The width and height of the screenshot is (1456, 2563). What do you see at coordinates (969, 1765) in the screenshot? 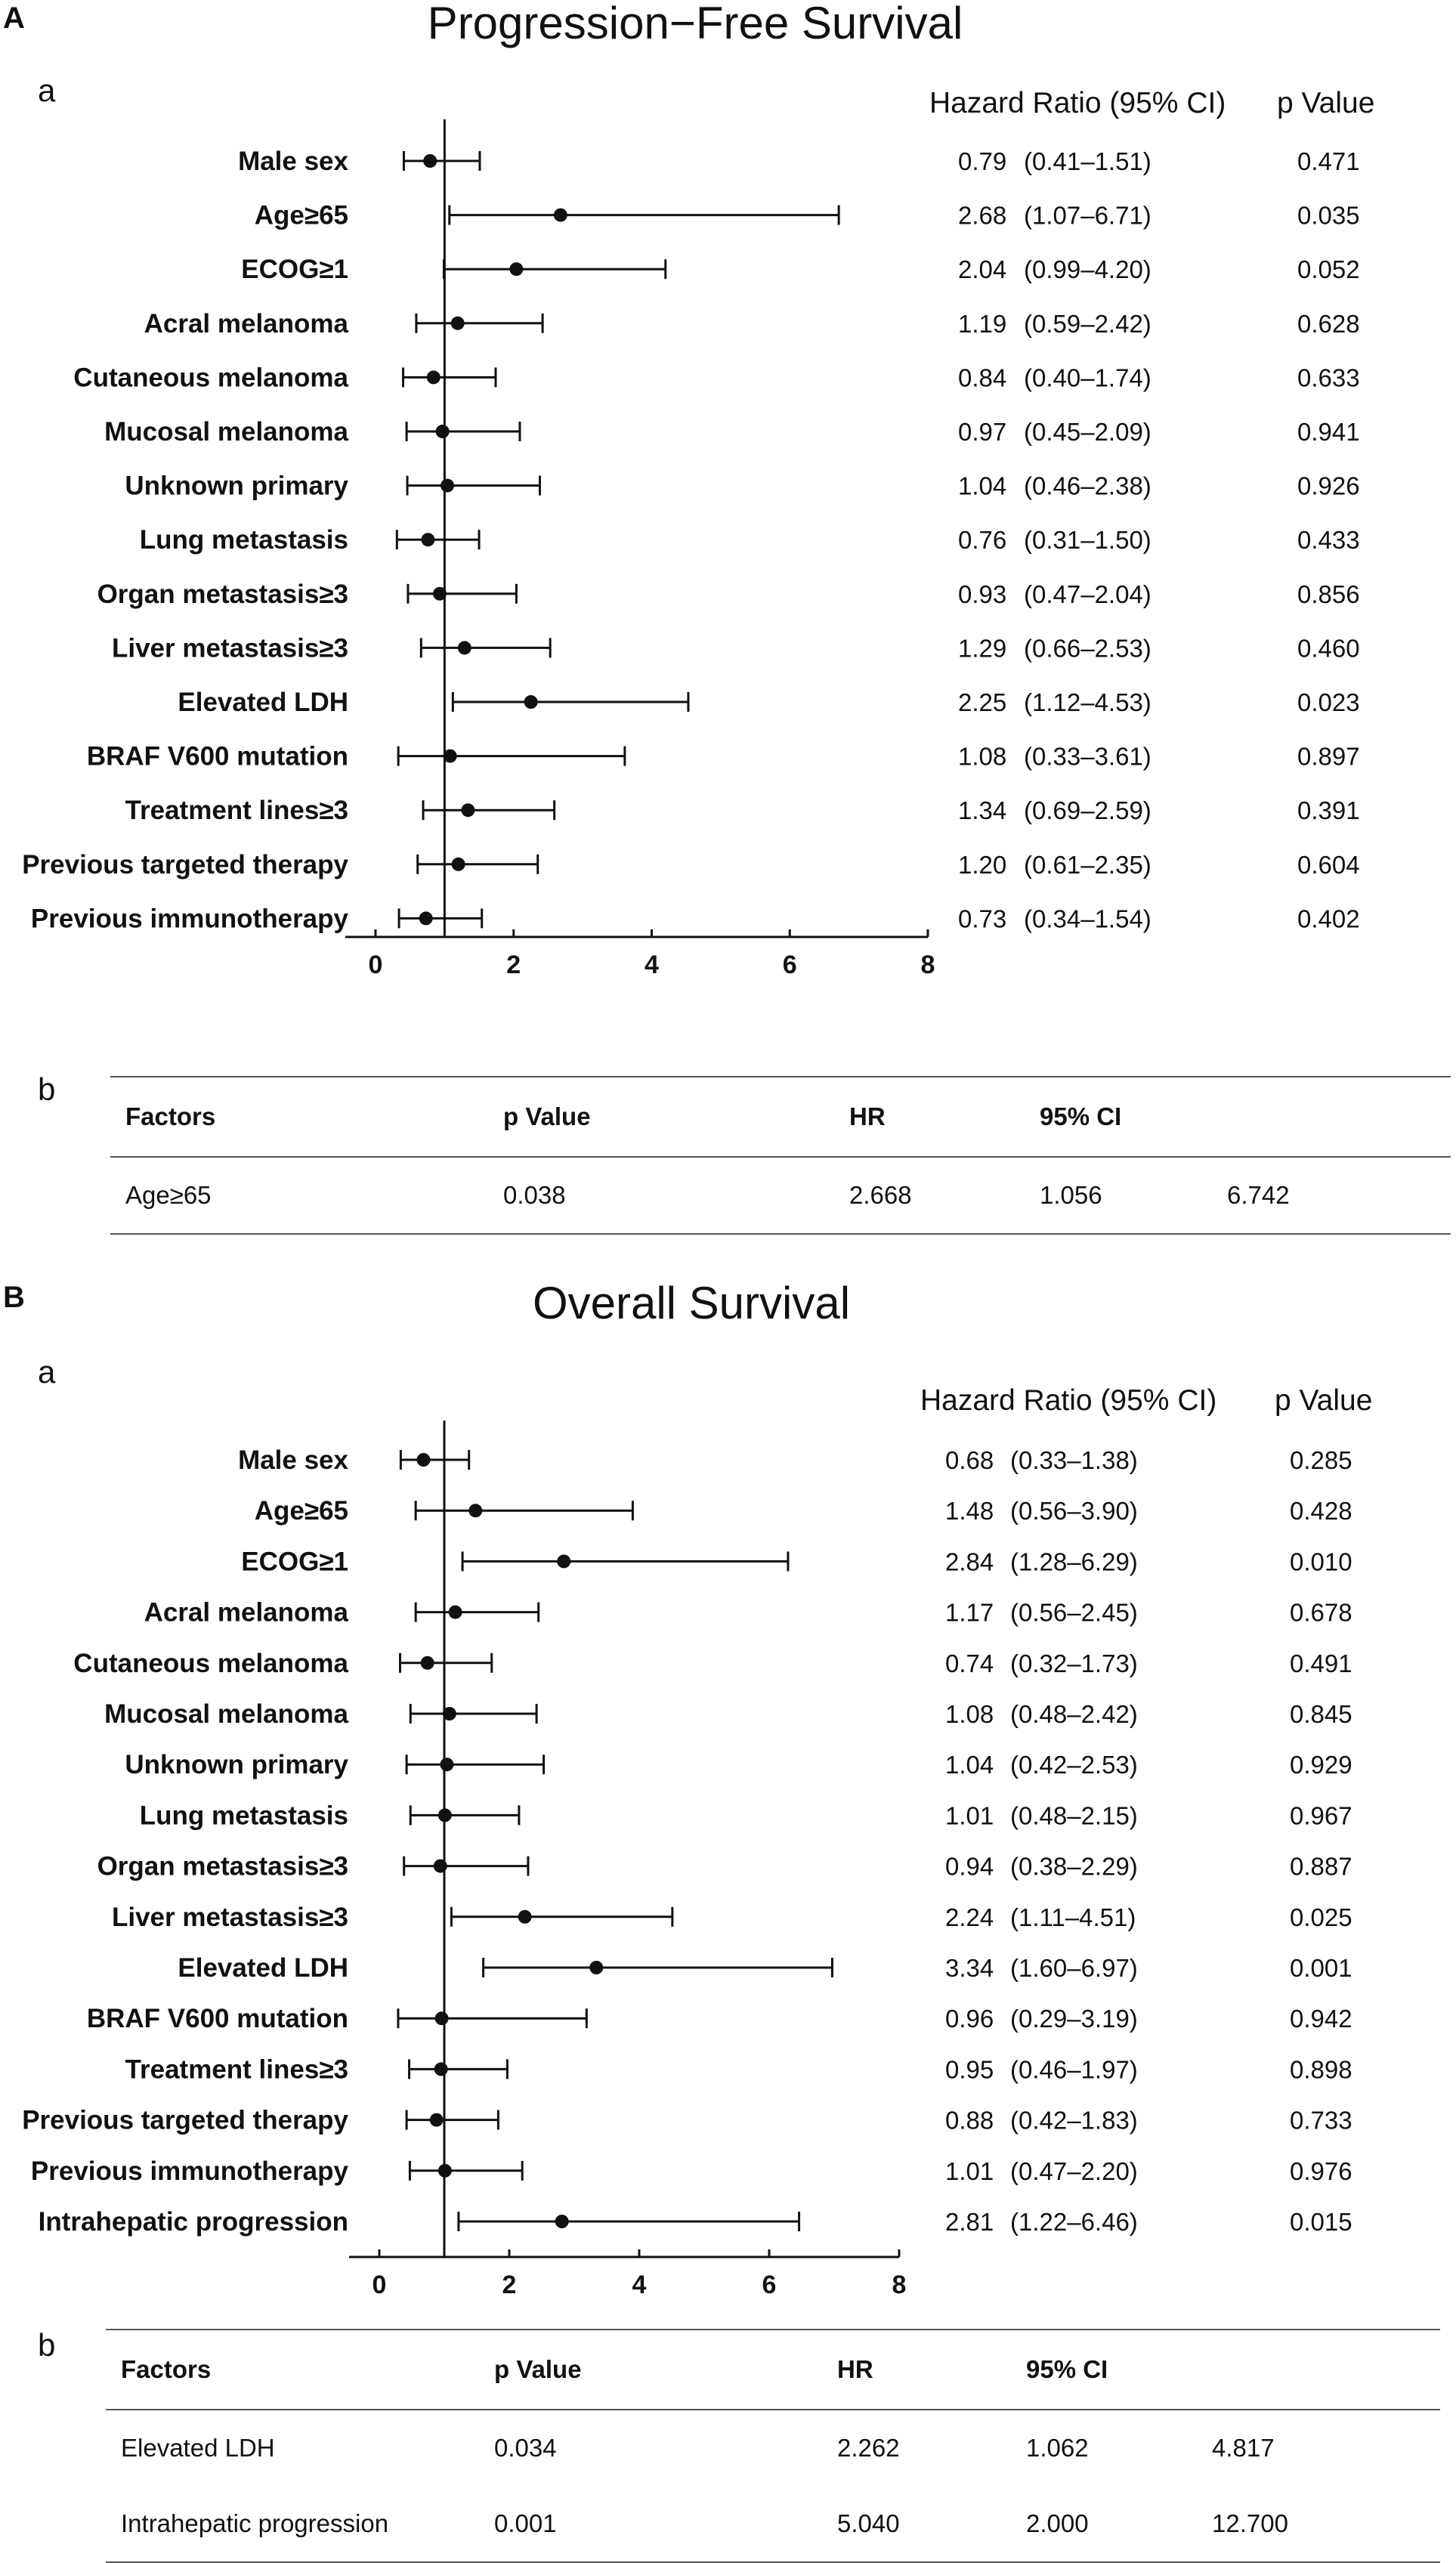
I see `hr-value: 1.04` at bounding box center [969, 1765].